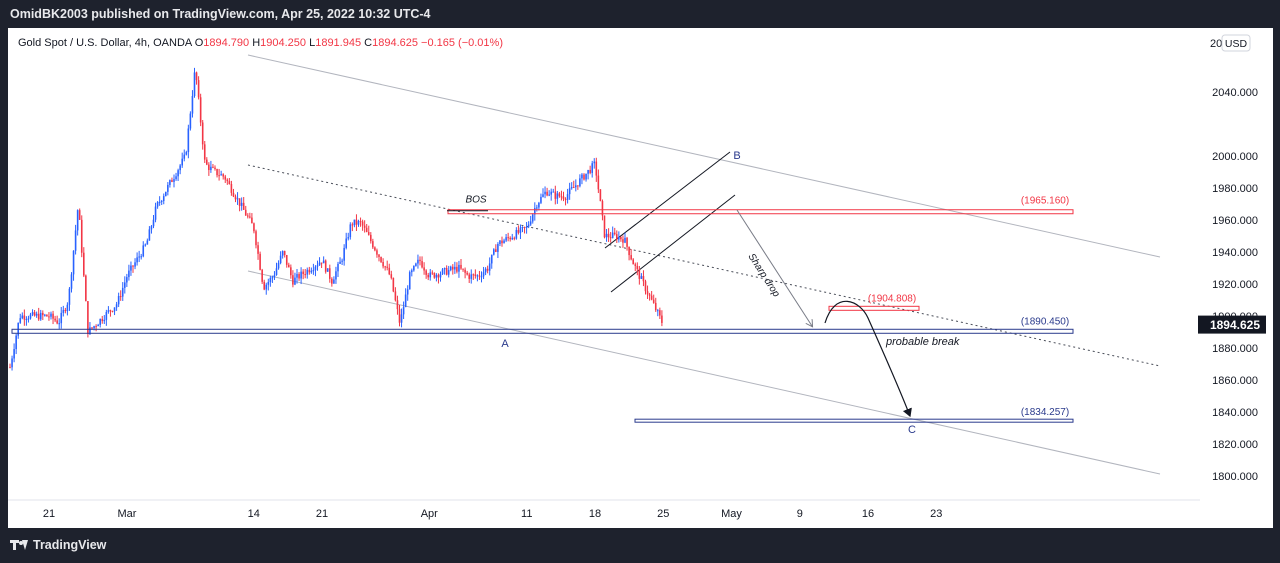 The height and width of the screenshot is (563, 1280). Describe the element at coordinates (874, 302) in the screenshot. I see `level-1904: (1904.808)` at that location.